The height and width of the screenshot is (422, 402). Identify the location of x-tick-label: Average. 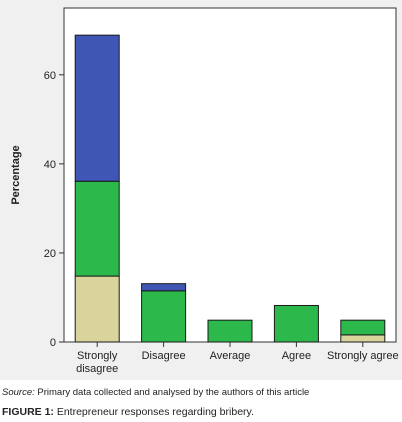
(230, 356).